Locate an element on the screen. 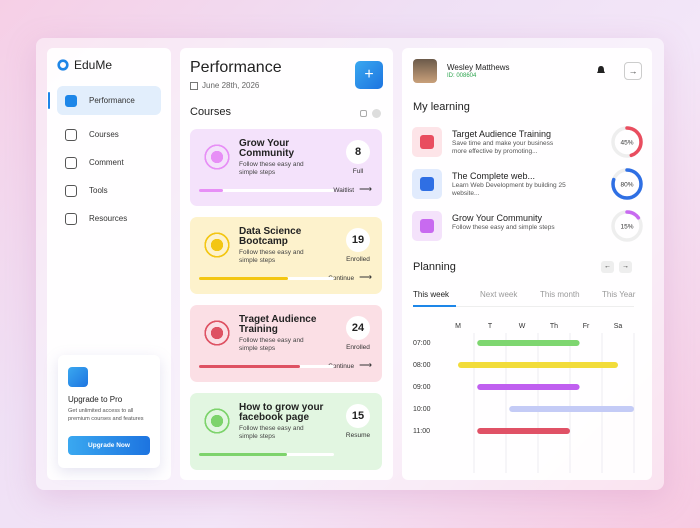  nav-item: Tools is located at coordinates (109, 190).